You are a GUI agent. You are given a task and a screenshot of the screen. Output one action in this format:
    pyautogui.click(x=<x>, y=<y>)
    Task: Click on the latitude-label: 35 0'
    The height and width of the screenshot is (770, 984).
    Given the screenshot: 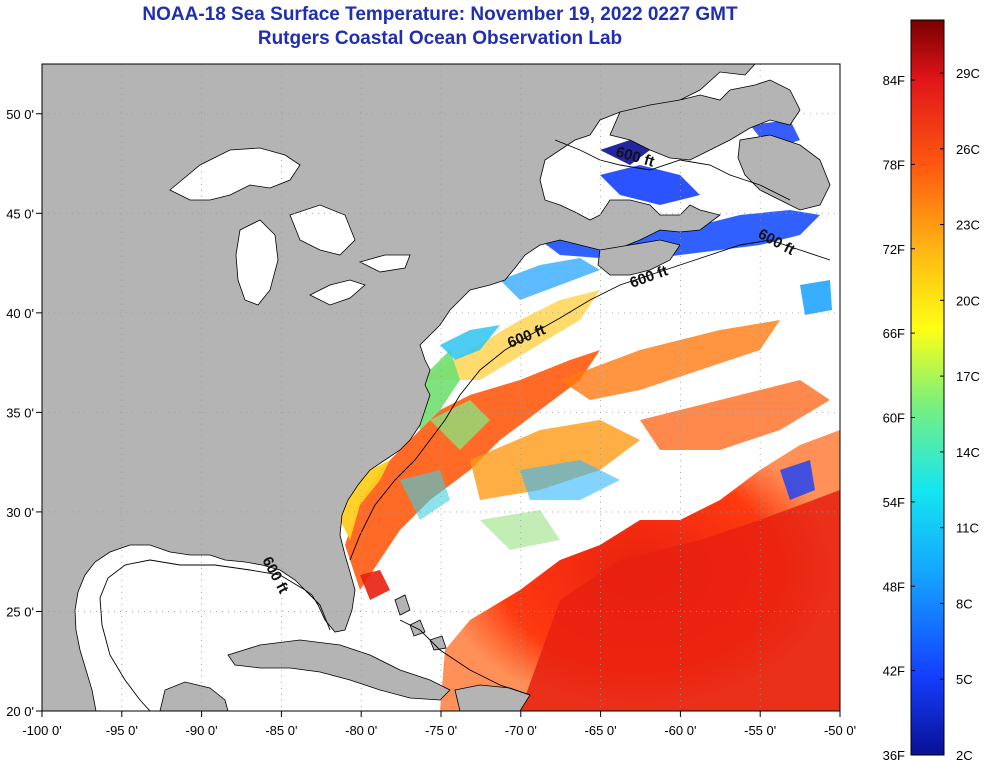 What is the action you would take?
    pyautogui.click(x=20, y=412)
    